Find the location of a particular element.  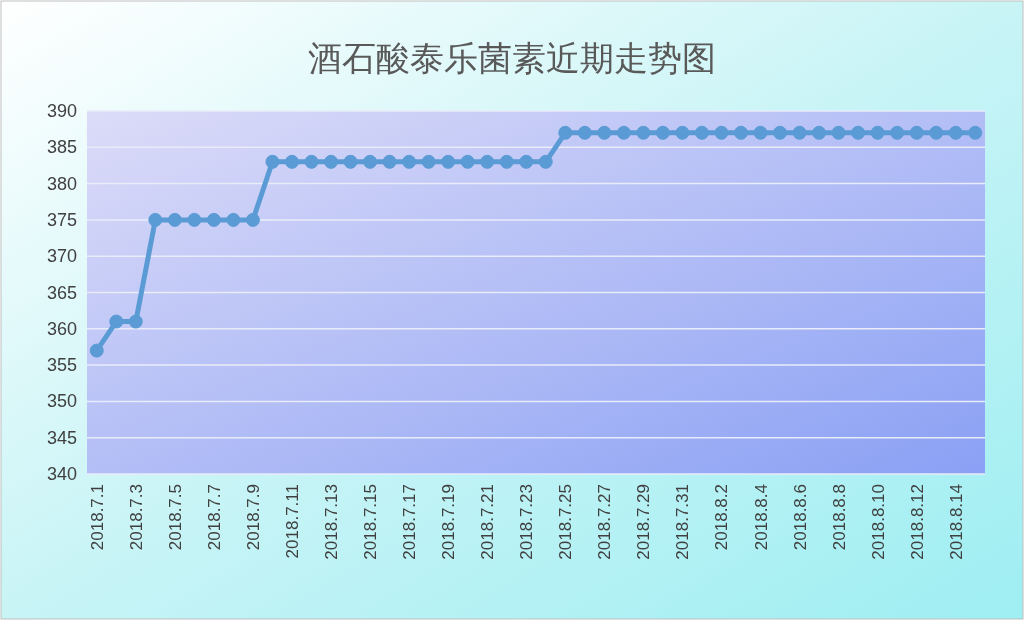

x-tick-label: 2018.8.8 is located at coordinates (839, 517).